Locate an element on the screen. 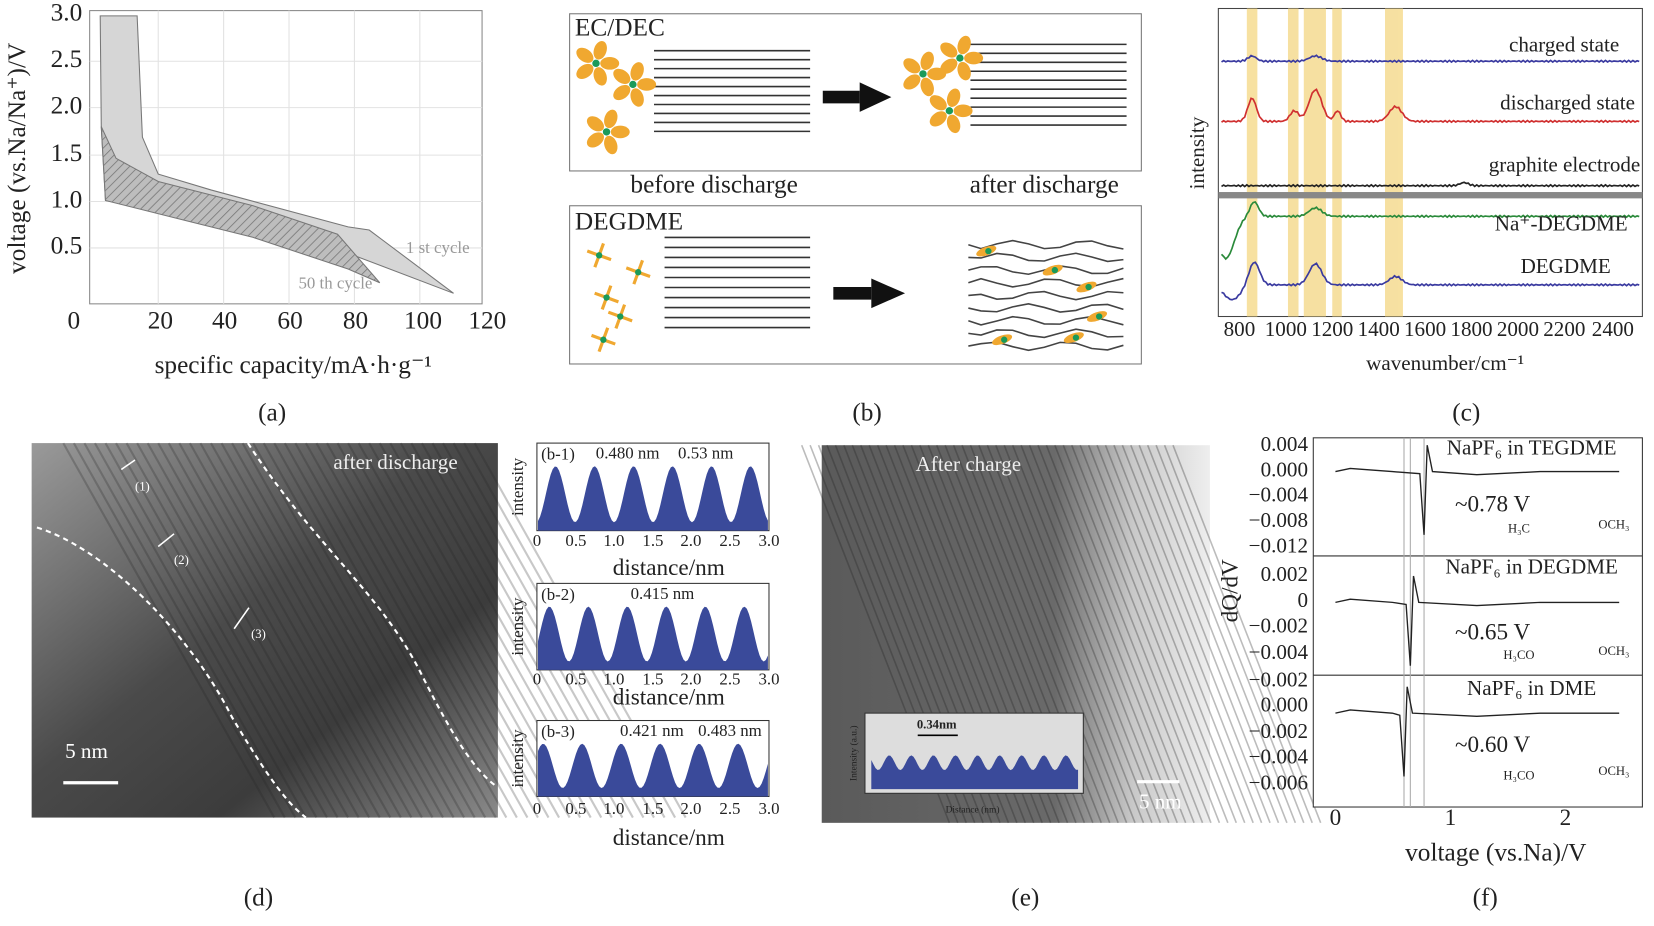  y-tick-label: 0.002 is located at coordinates (1284, 574).